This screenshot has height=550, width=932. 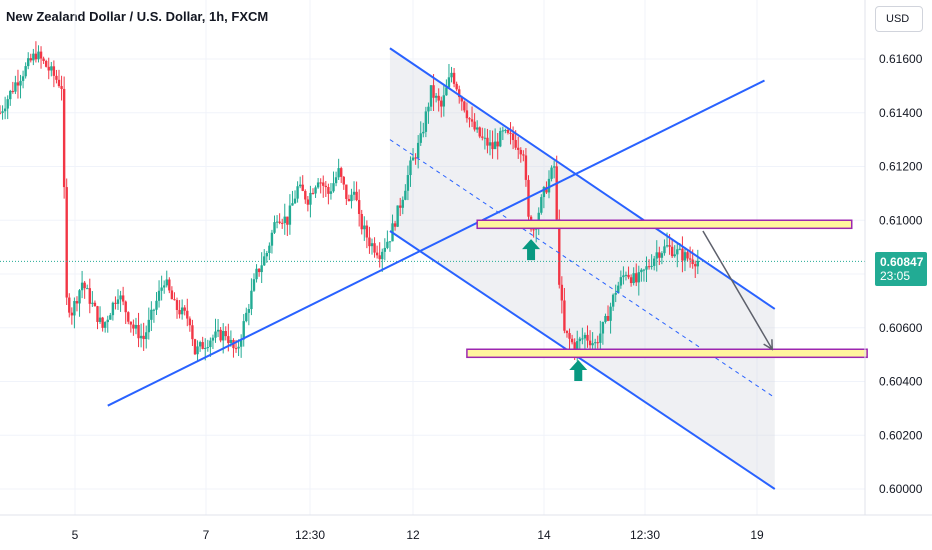 What do you see at coordinates (901, 220) in the screenshot?
I see `price-tick-label: 0.61000` at bounding box center [901, 220].